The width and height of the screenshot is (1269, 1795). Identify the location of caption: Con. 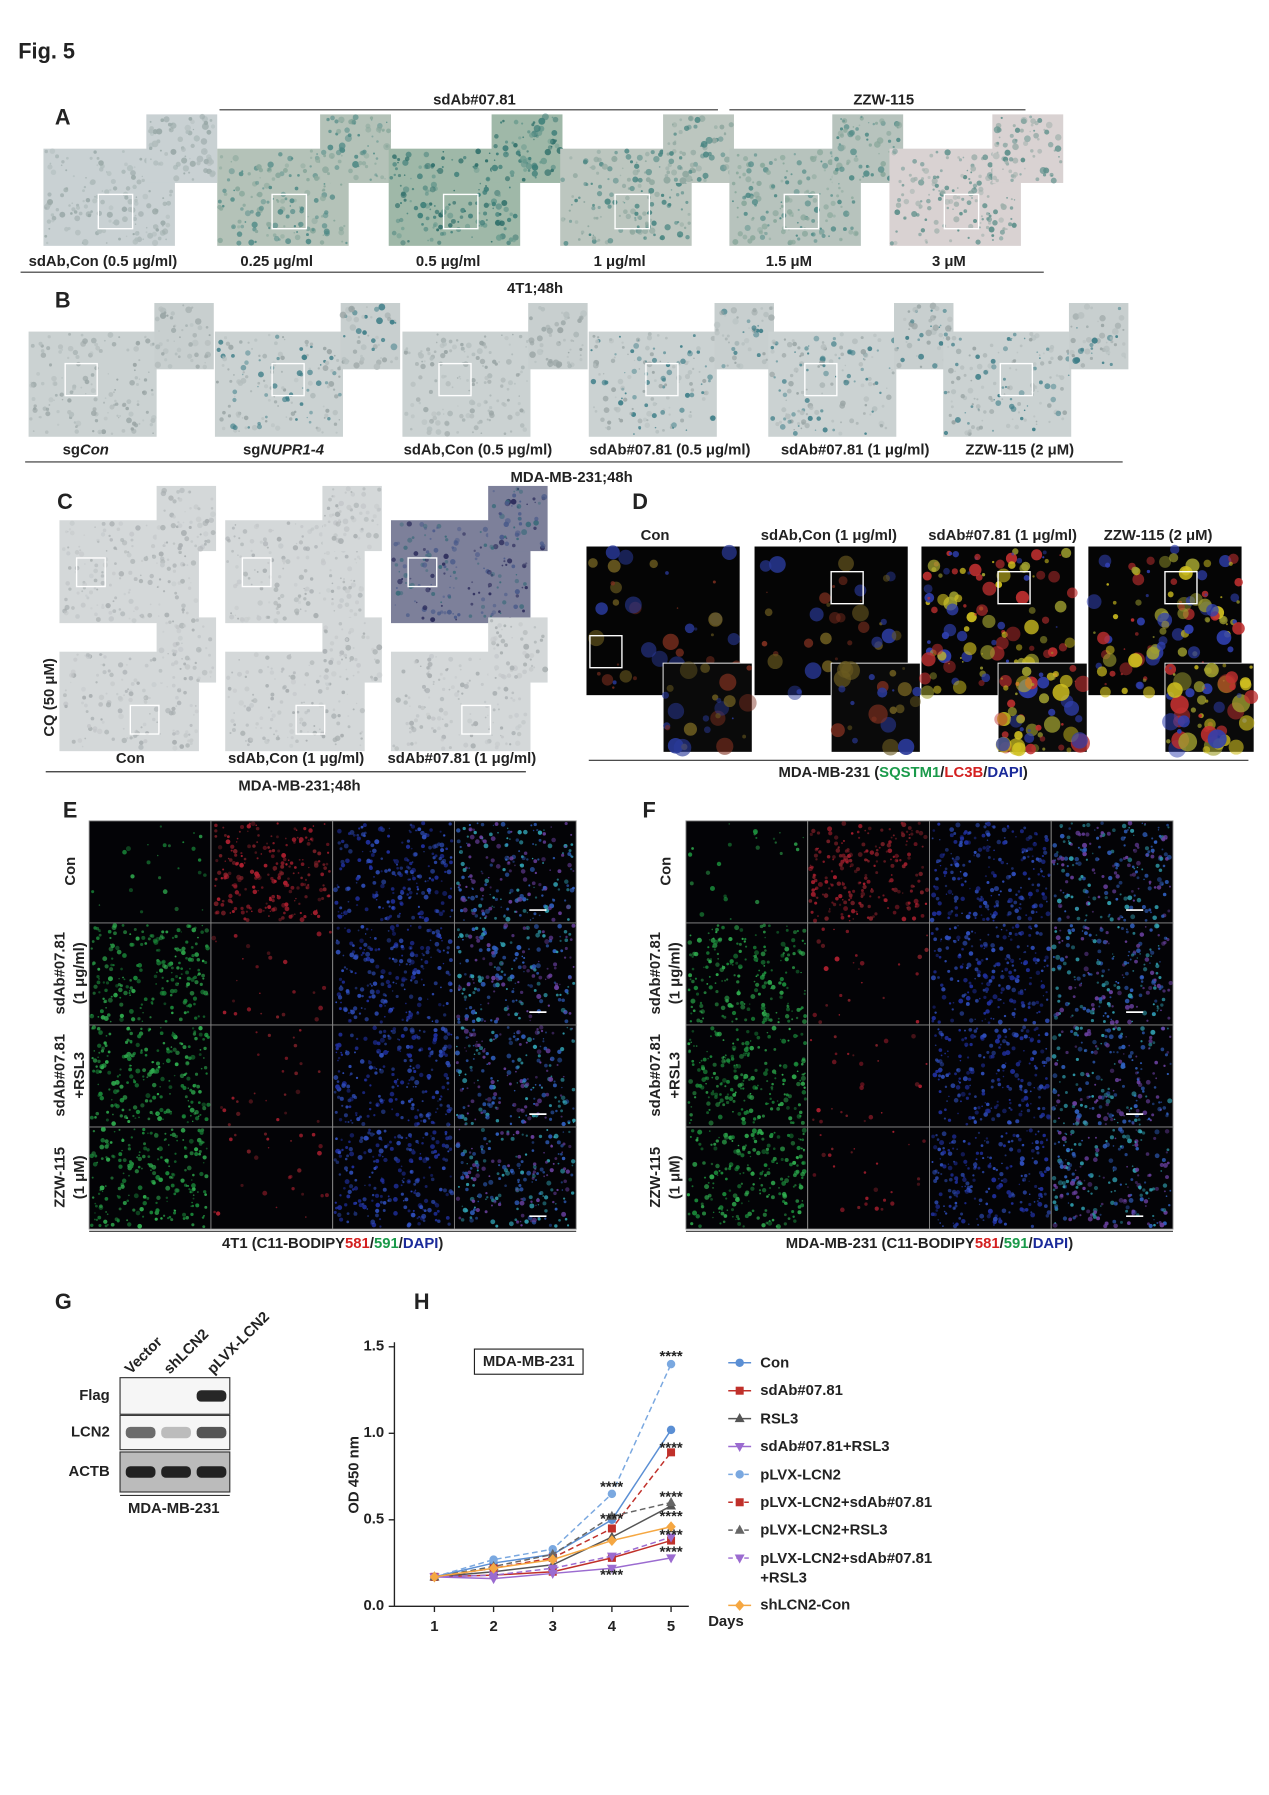
(130, 759).